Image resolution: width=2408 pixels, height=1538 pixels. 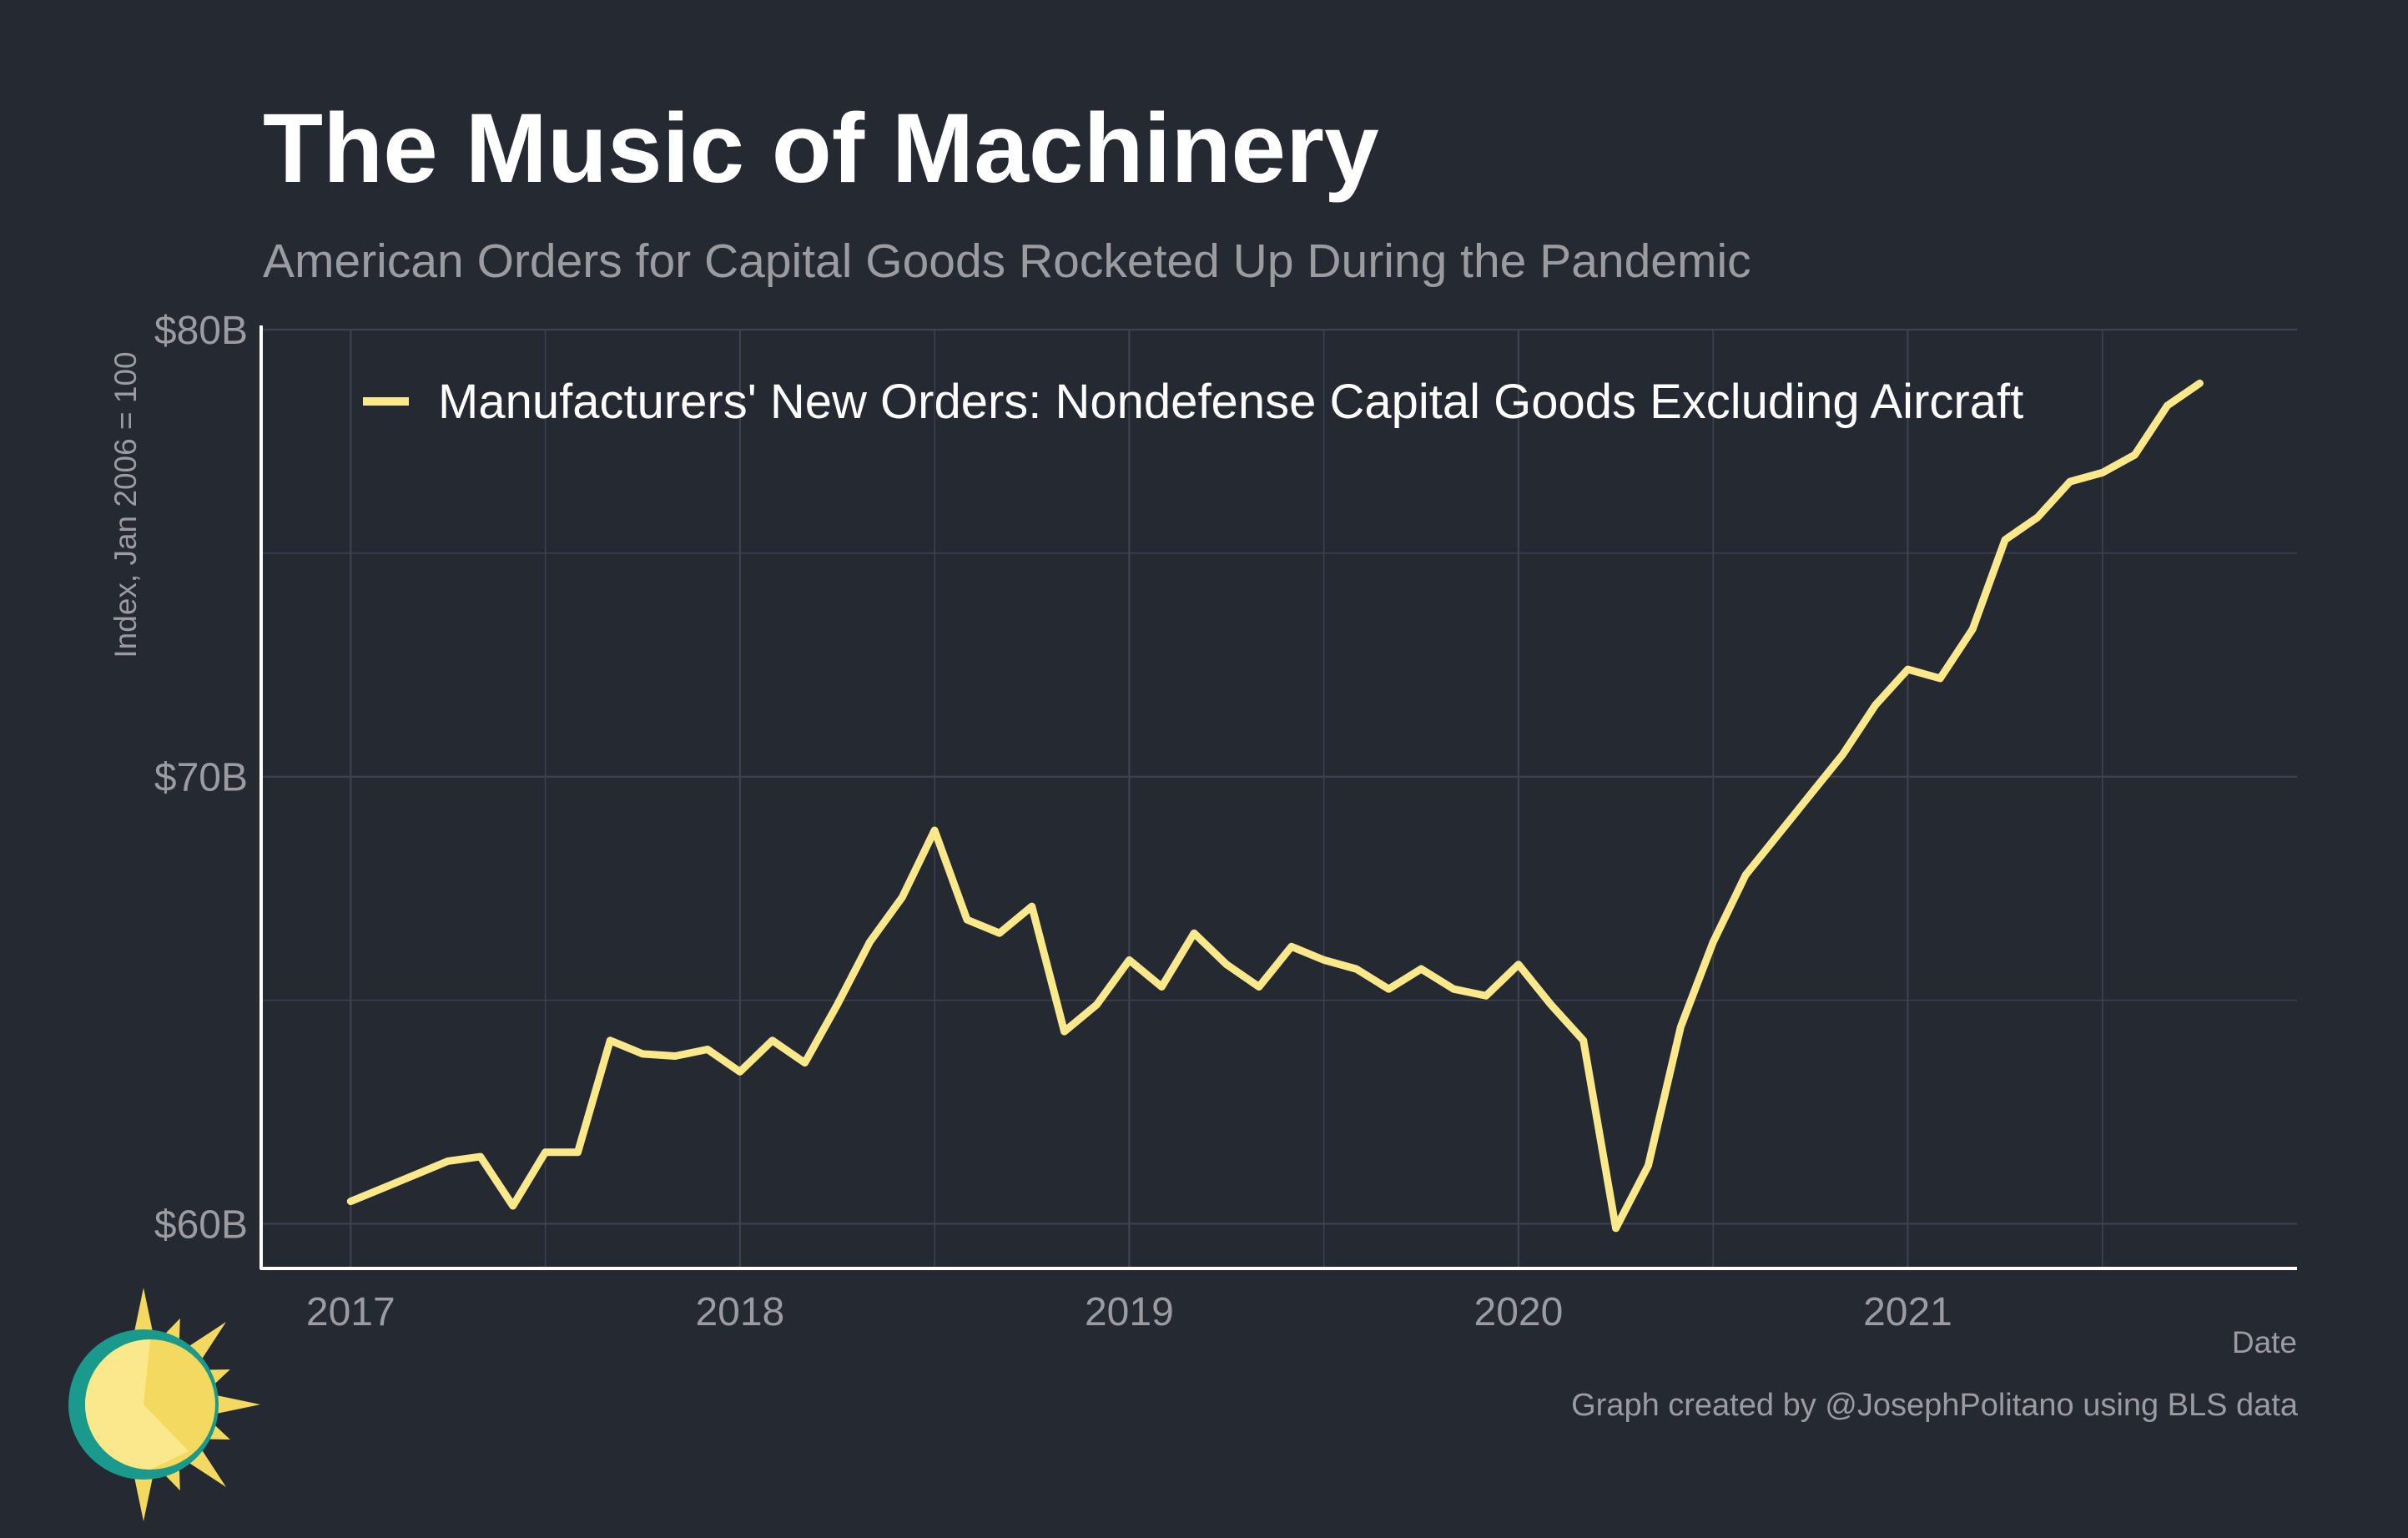 I want to click on x-tick-label: 2021, so click(x=1907, y=1312).